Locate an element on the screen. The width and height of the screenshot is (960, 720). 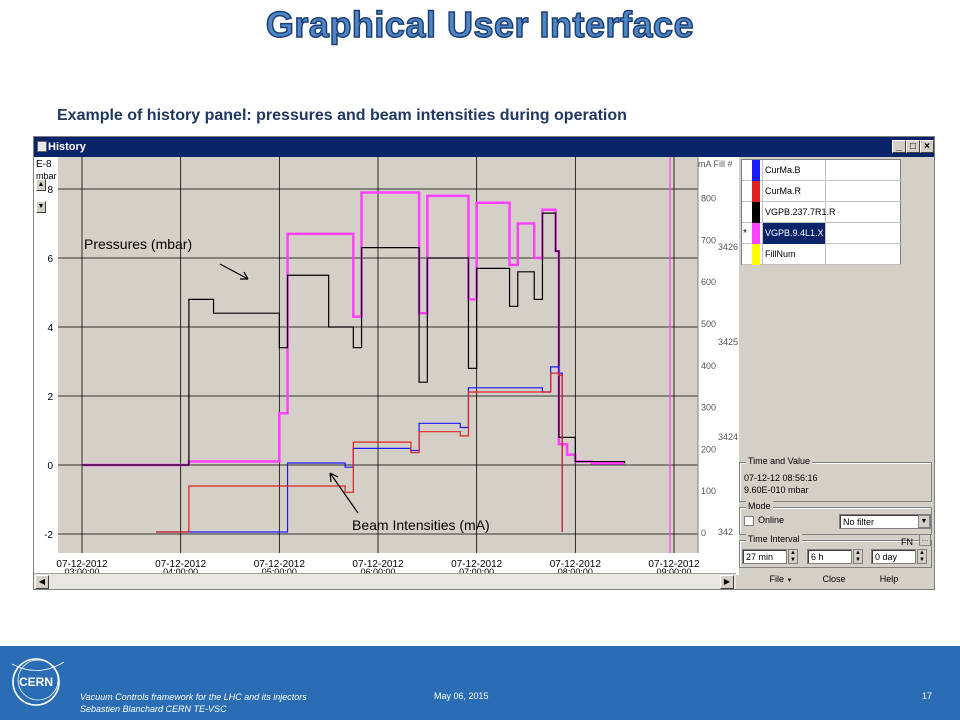
legend-row: CurMa.B is located at coordinates (822, 170).